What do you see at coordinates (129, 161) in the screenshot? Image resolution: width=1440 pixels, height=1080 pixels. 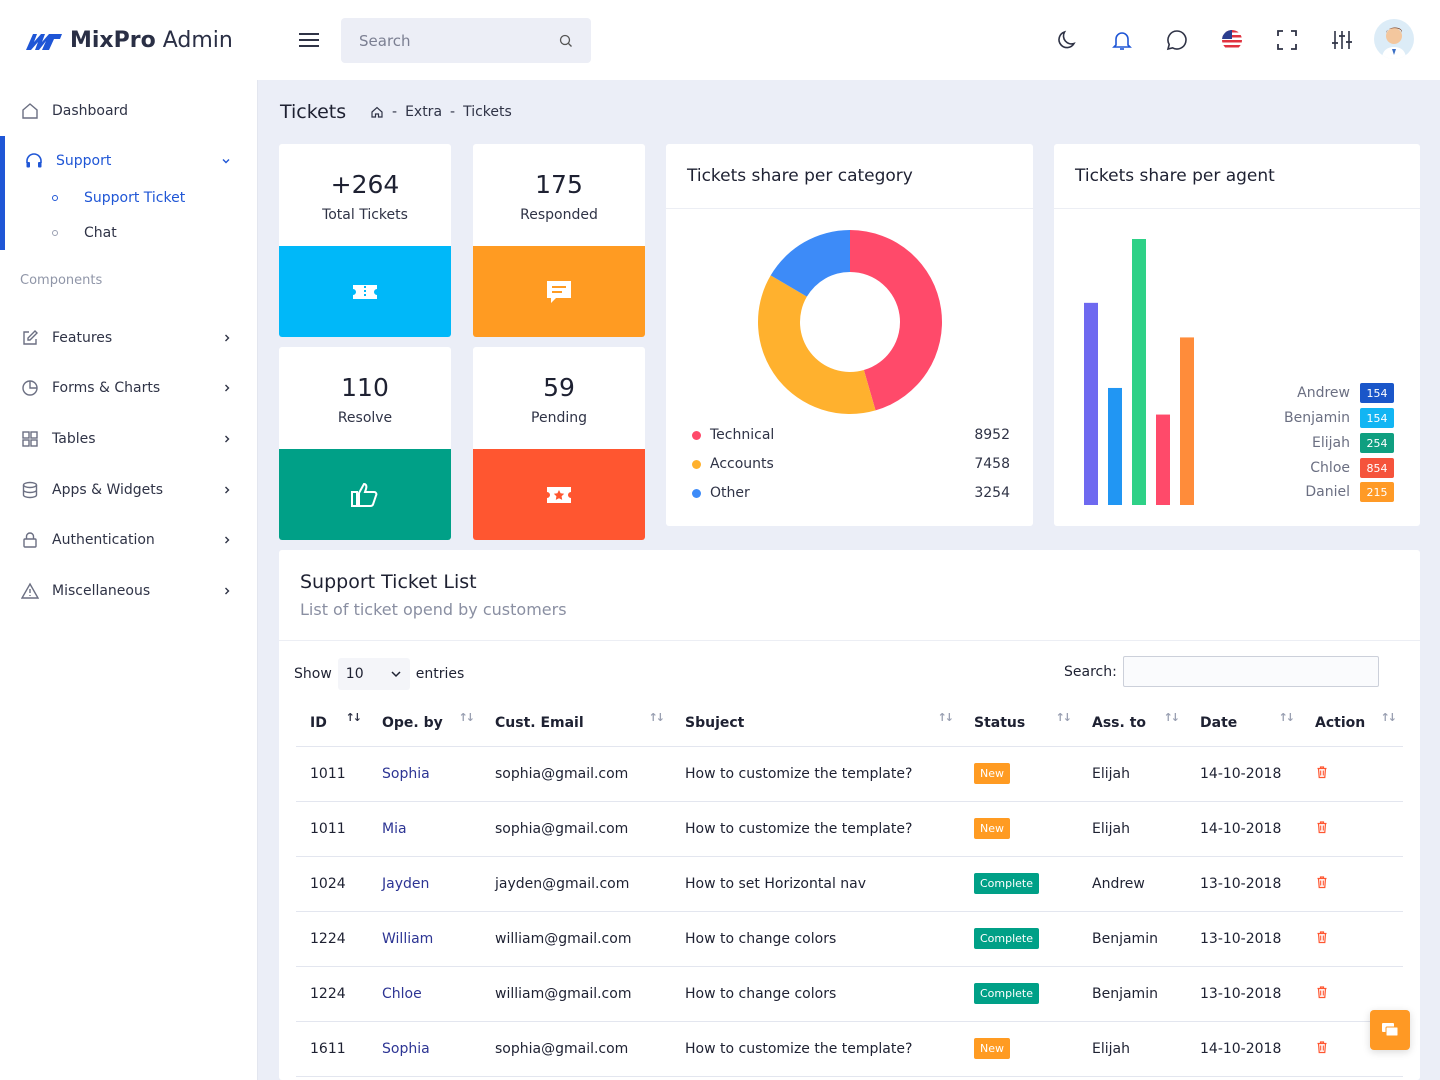 I see `sidebar-item-support: Support` at bounding box center [129, 161].